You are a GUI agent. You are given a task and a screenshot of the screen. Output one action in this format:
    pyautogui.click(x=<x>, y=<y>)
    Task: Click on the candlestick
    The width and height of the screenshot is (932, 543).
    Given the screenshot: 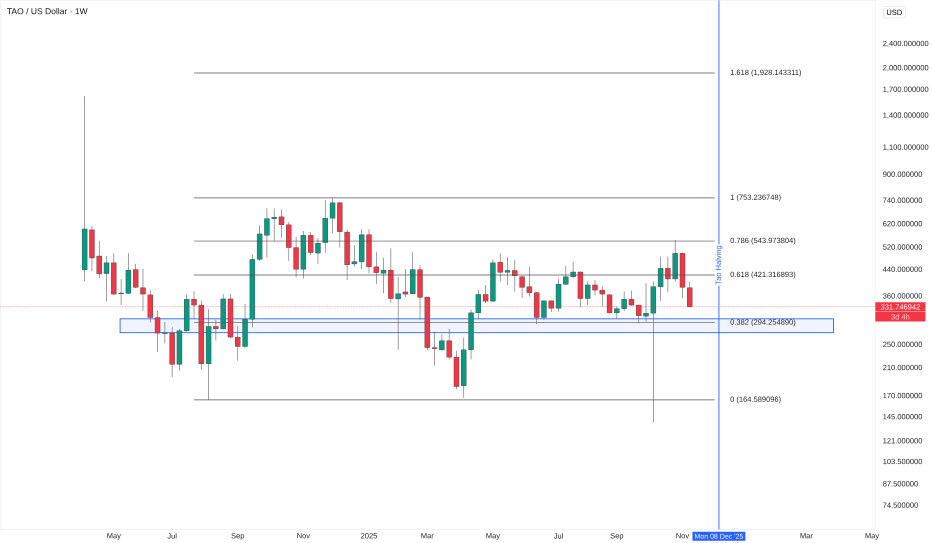 What is the action you would take?
    pyautogui.click(x=135, y=276)
    